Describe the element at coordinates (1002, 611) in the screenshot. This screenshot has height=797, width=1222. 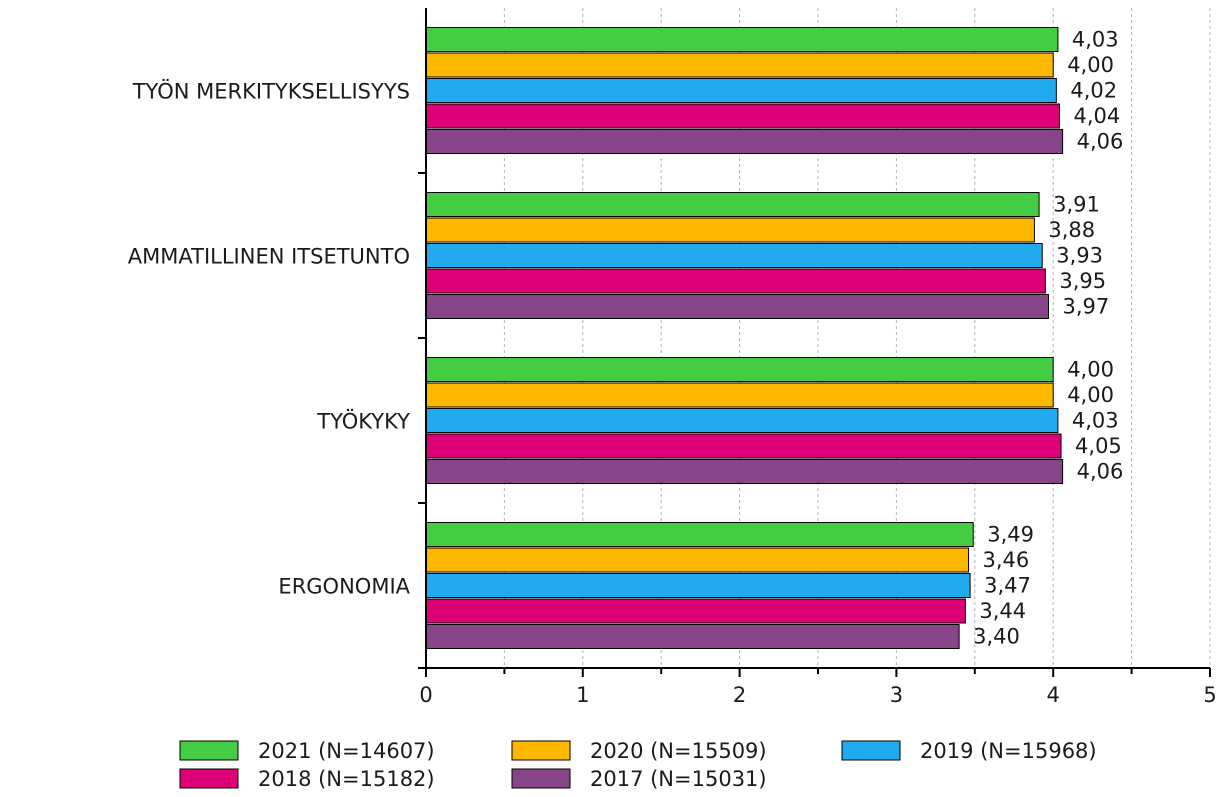
I see `data-label: 3,44` at that location.